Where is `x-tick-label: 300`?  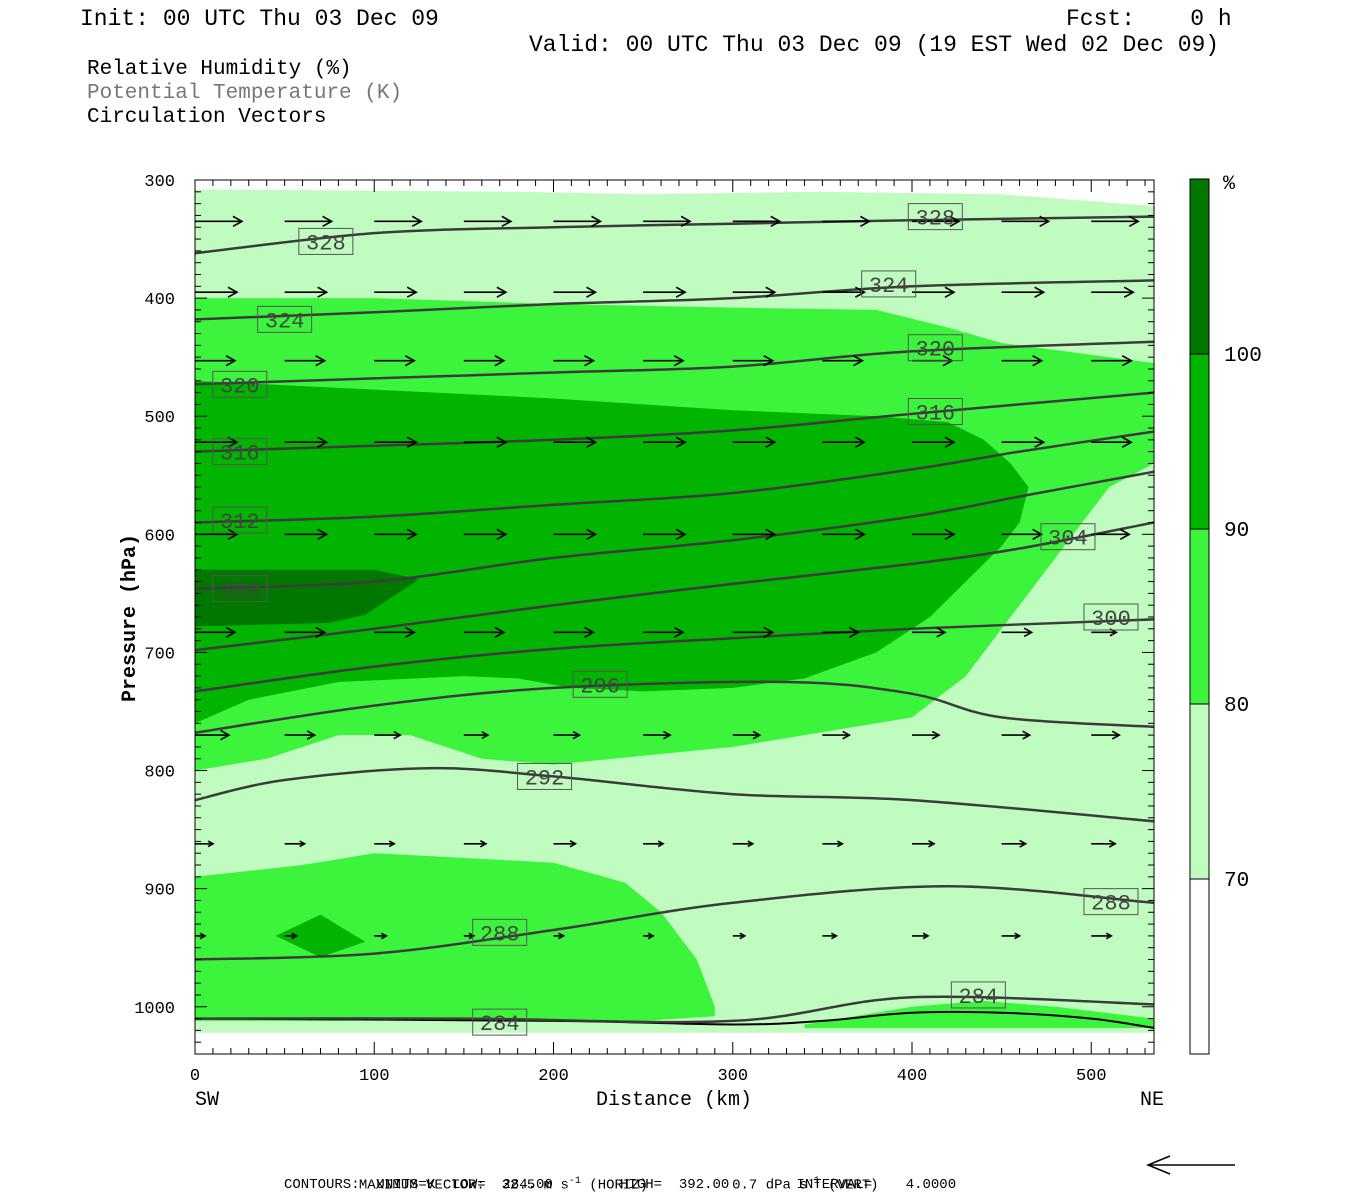 x-tick-label: 300 is located at coordinates (732, 1076).